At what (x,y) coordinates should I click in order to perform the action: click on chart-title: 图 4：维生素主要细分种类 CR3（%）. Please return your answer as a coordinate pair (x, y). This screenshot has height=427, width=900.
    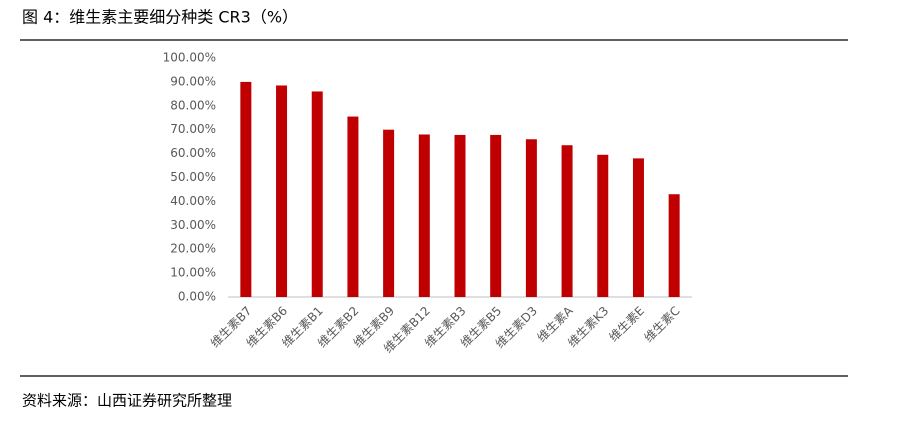
    Looking at the image, I should click on (160, 17).